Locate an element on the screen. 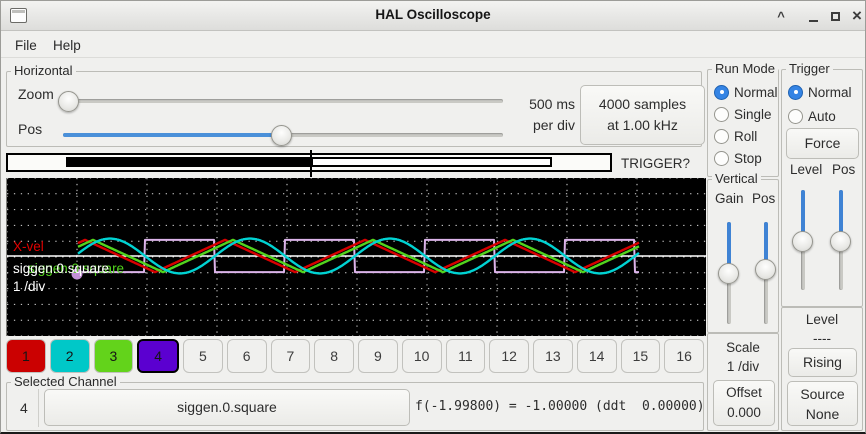 The image size is (866, 434). trigger-mode-option-label: Normal is located at coordinates (830, 92).